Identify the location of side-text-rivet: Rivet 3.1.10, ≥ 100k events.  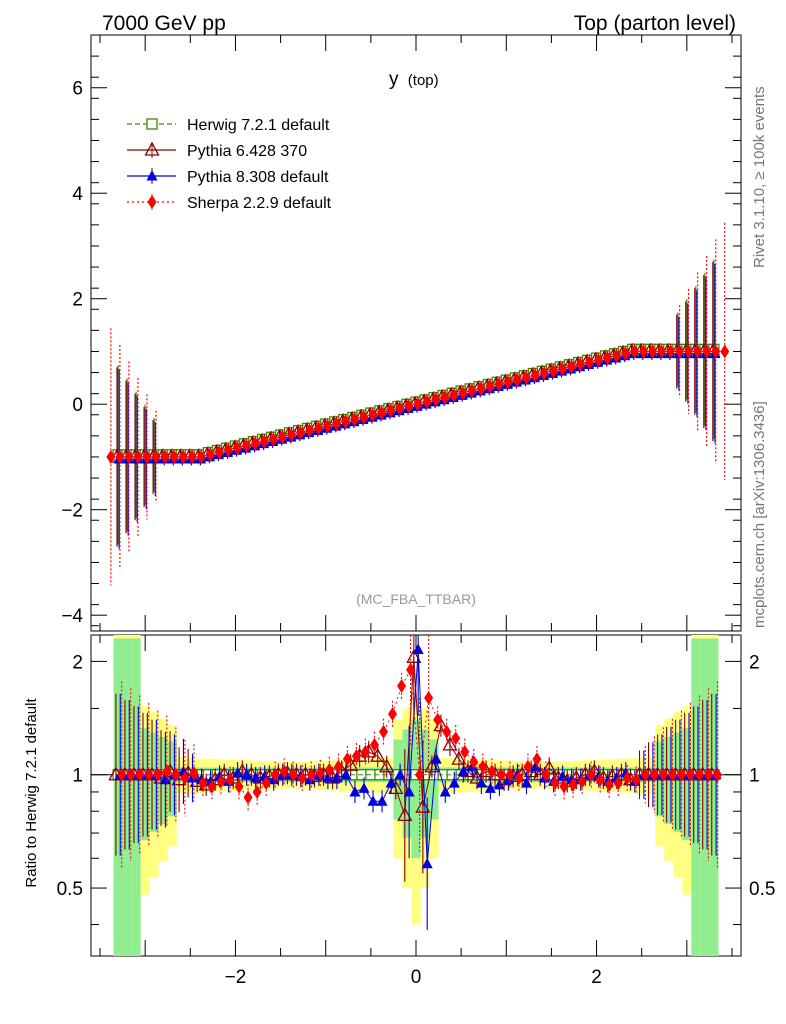
(759, 177).